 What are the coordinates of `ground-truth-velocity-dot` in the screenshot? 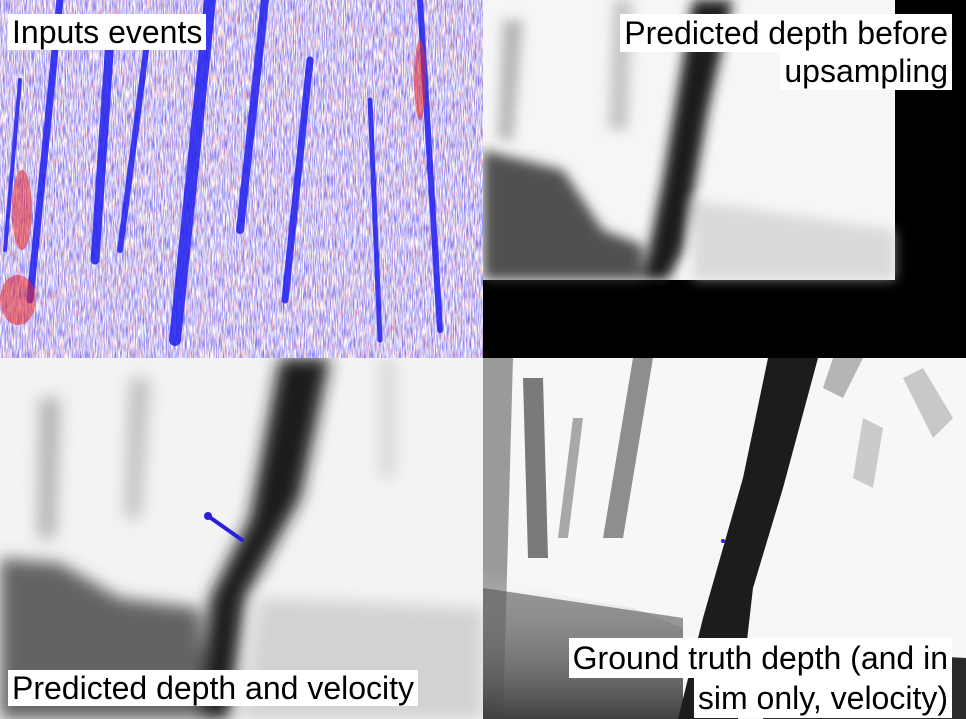 It's located at (723, 541).